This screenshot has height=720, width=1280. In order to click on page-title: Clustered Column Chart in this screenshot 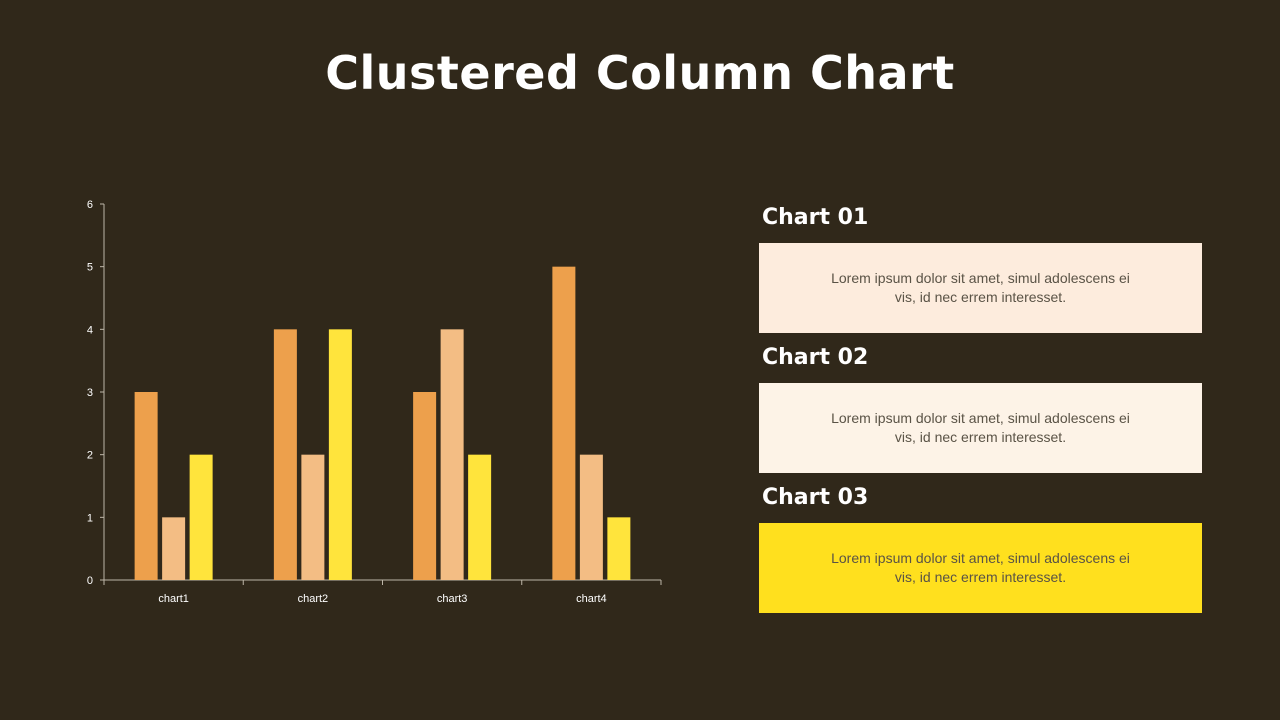, I will do `click(640, 73)`.